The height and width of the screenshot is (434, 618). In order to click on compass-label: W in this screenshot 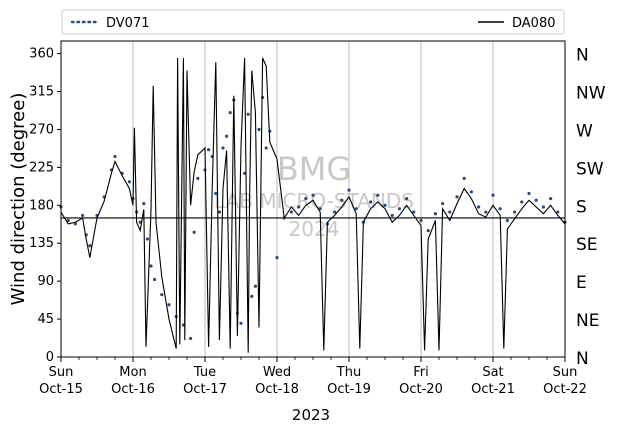, I will do `click(584, 131)`.